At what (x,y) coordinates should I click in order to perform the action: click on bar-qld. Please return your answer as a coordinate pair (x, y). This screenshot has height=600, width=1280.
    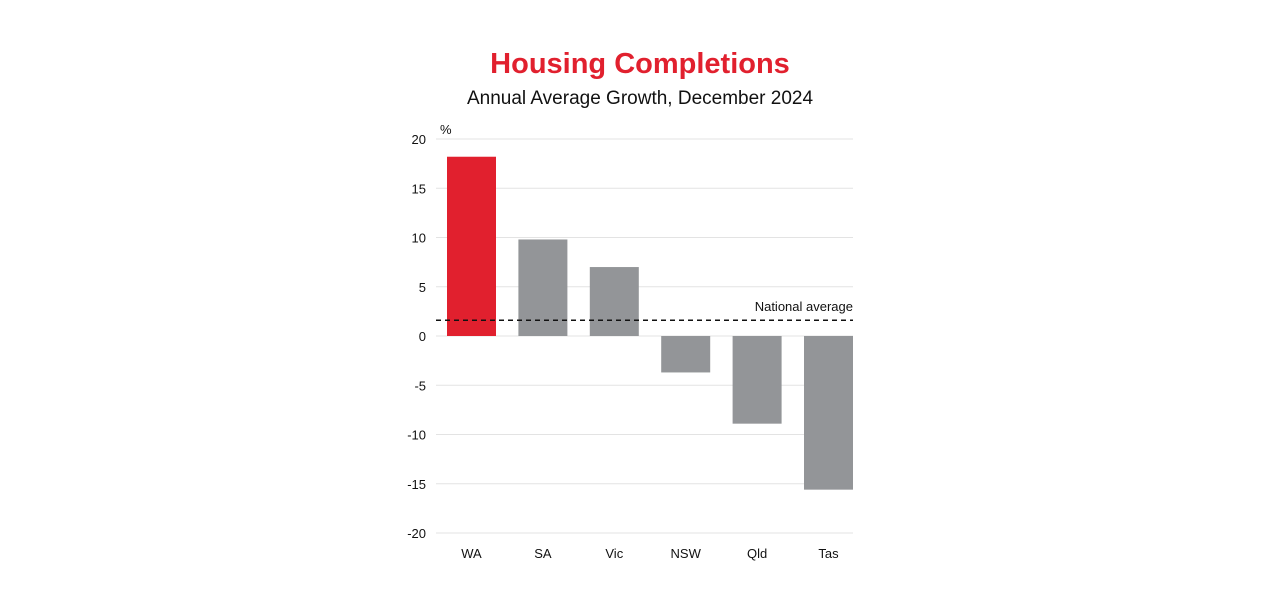
    Looking at the image, I should click on (757, 380).